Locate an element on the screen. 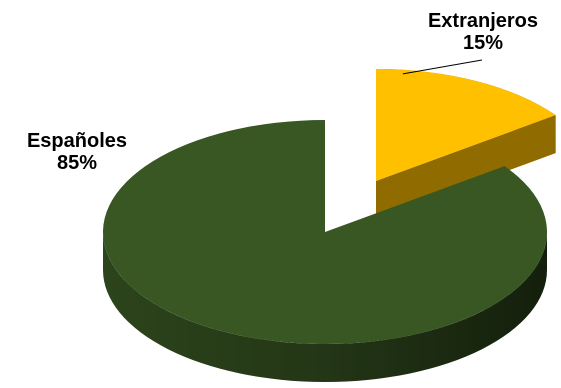 Image resolution: width=561 pixels, height=388 pixels. leader-line-extranjeros is located at coordinates (442, 67).